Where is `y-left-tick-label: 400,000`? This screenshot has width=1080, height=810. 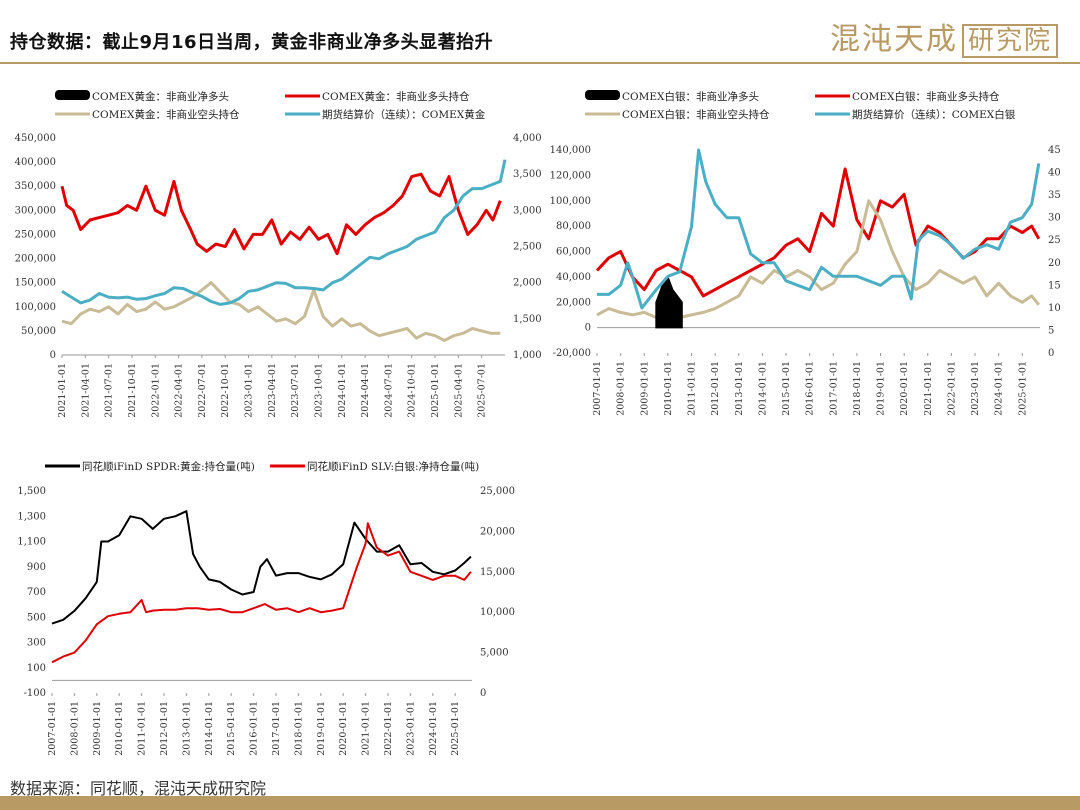 y-left-tick-label: 400,000 is located at coordinates (35, 162).